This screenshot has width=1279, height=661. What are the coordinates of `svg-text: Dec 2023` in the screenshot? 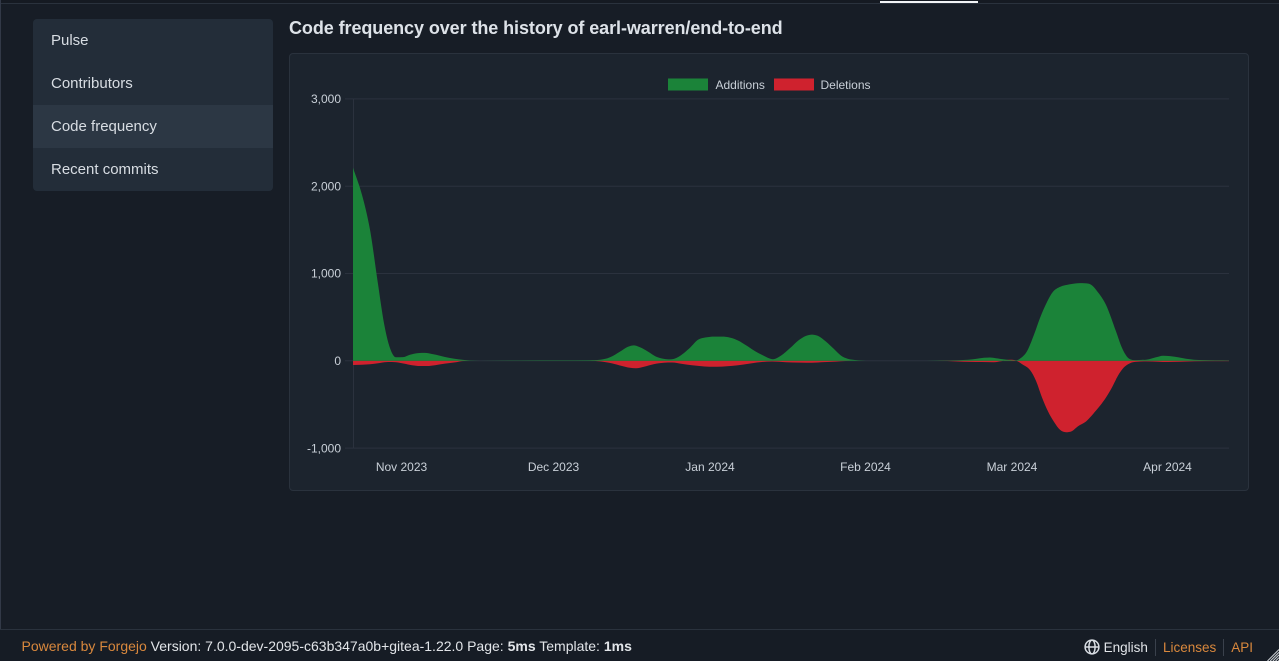 It's located at (554, 467).